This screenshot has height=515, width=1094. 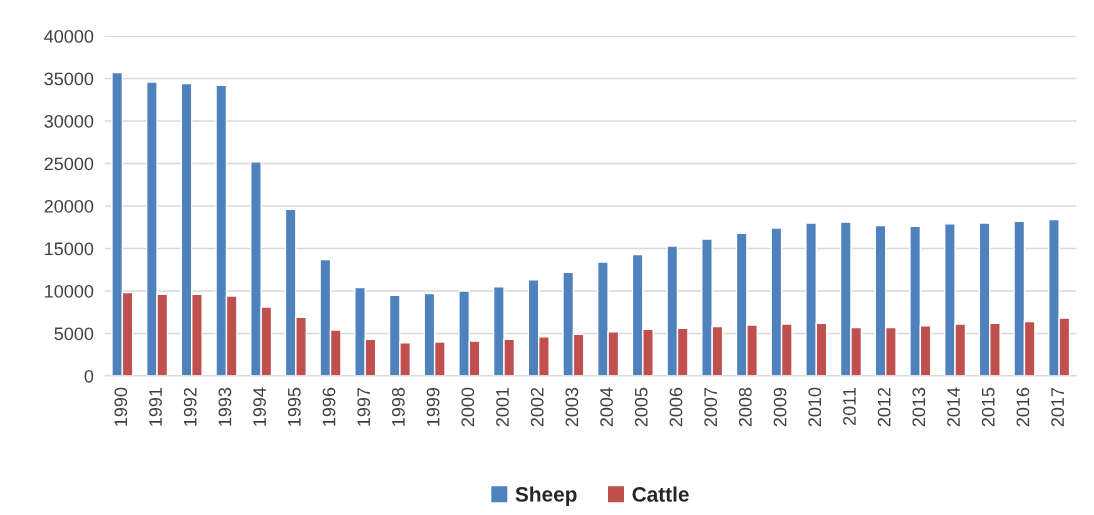 What do you see at coordinates (606, 407) in the screenshot?
I see `x-tick-label: 2004` at bounding box center [606, 407].